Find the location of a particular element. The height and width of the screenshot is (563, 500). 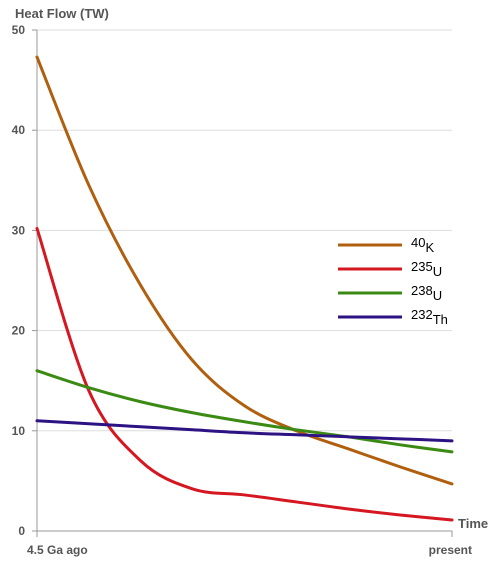

y-tick-label-30: 30 is located at coordinates (19, 230).